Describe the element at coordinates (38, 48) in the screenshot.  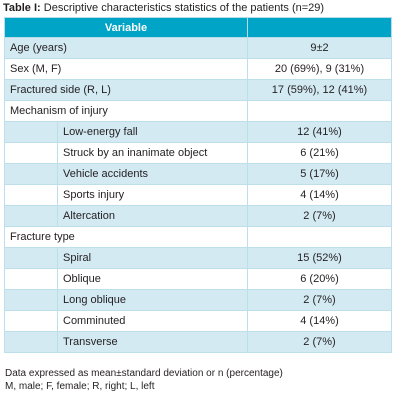
I see `row-label-text: Age (years)` at that location.